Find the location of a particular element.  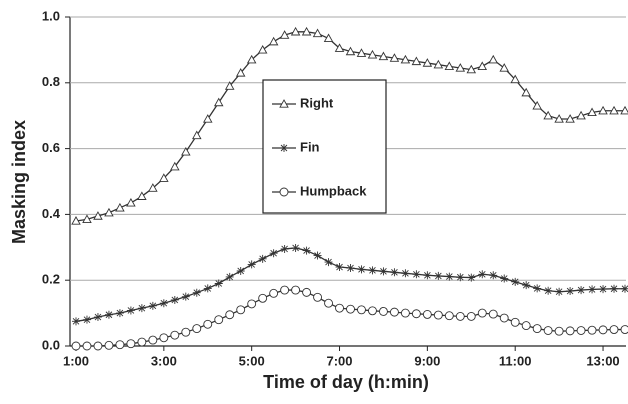

legend-label: Humpback is located at coordinates (333, 190).